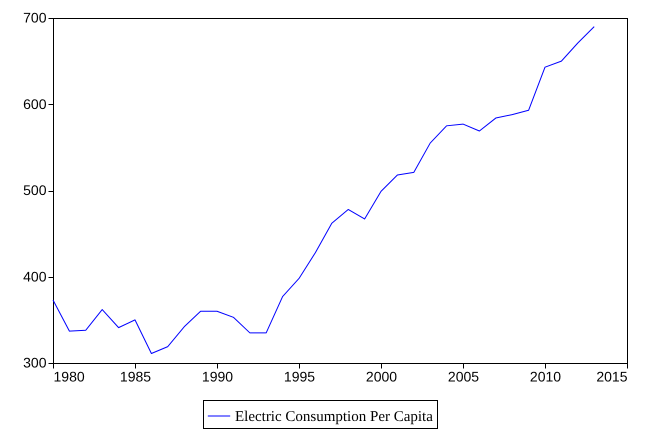  What do you see at coordinates (69, 376) in the screenshot?
I see `x-tick-label: 1980` at bounding box center [69, 376].